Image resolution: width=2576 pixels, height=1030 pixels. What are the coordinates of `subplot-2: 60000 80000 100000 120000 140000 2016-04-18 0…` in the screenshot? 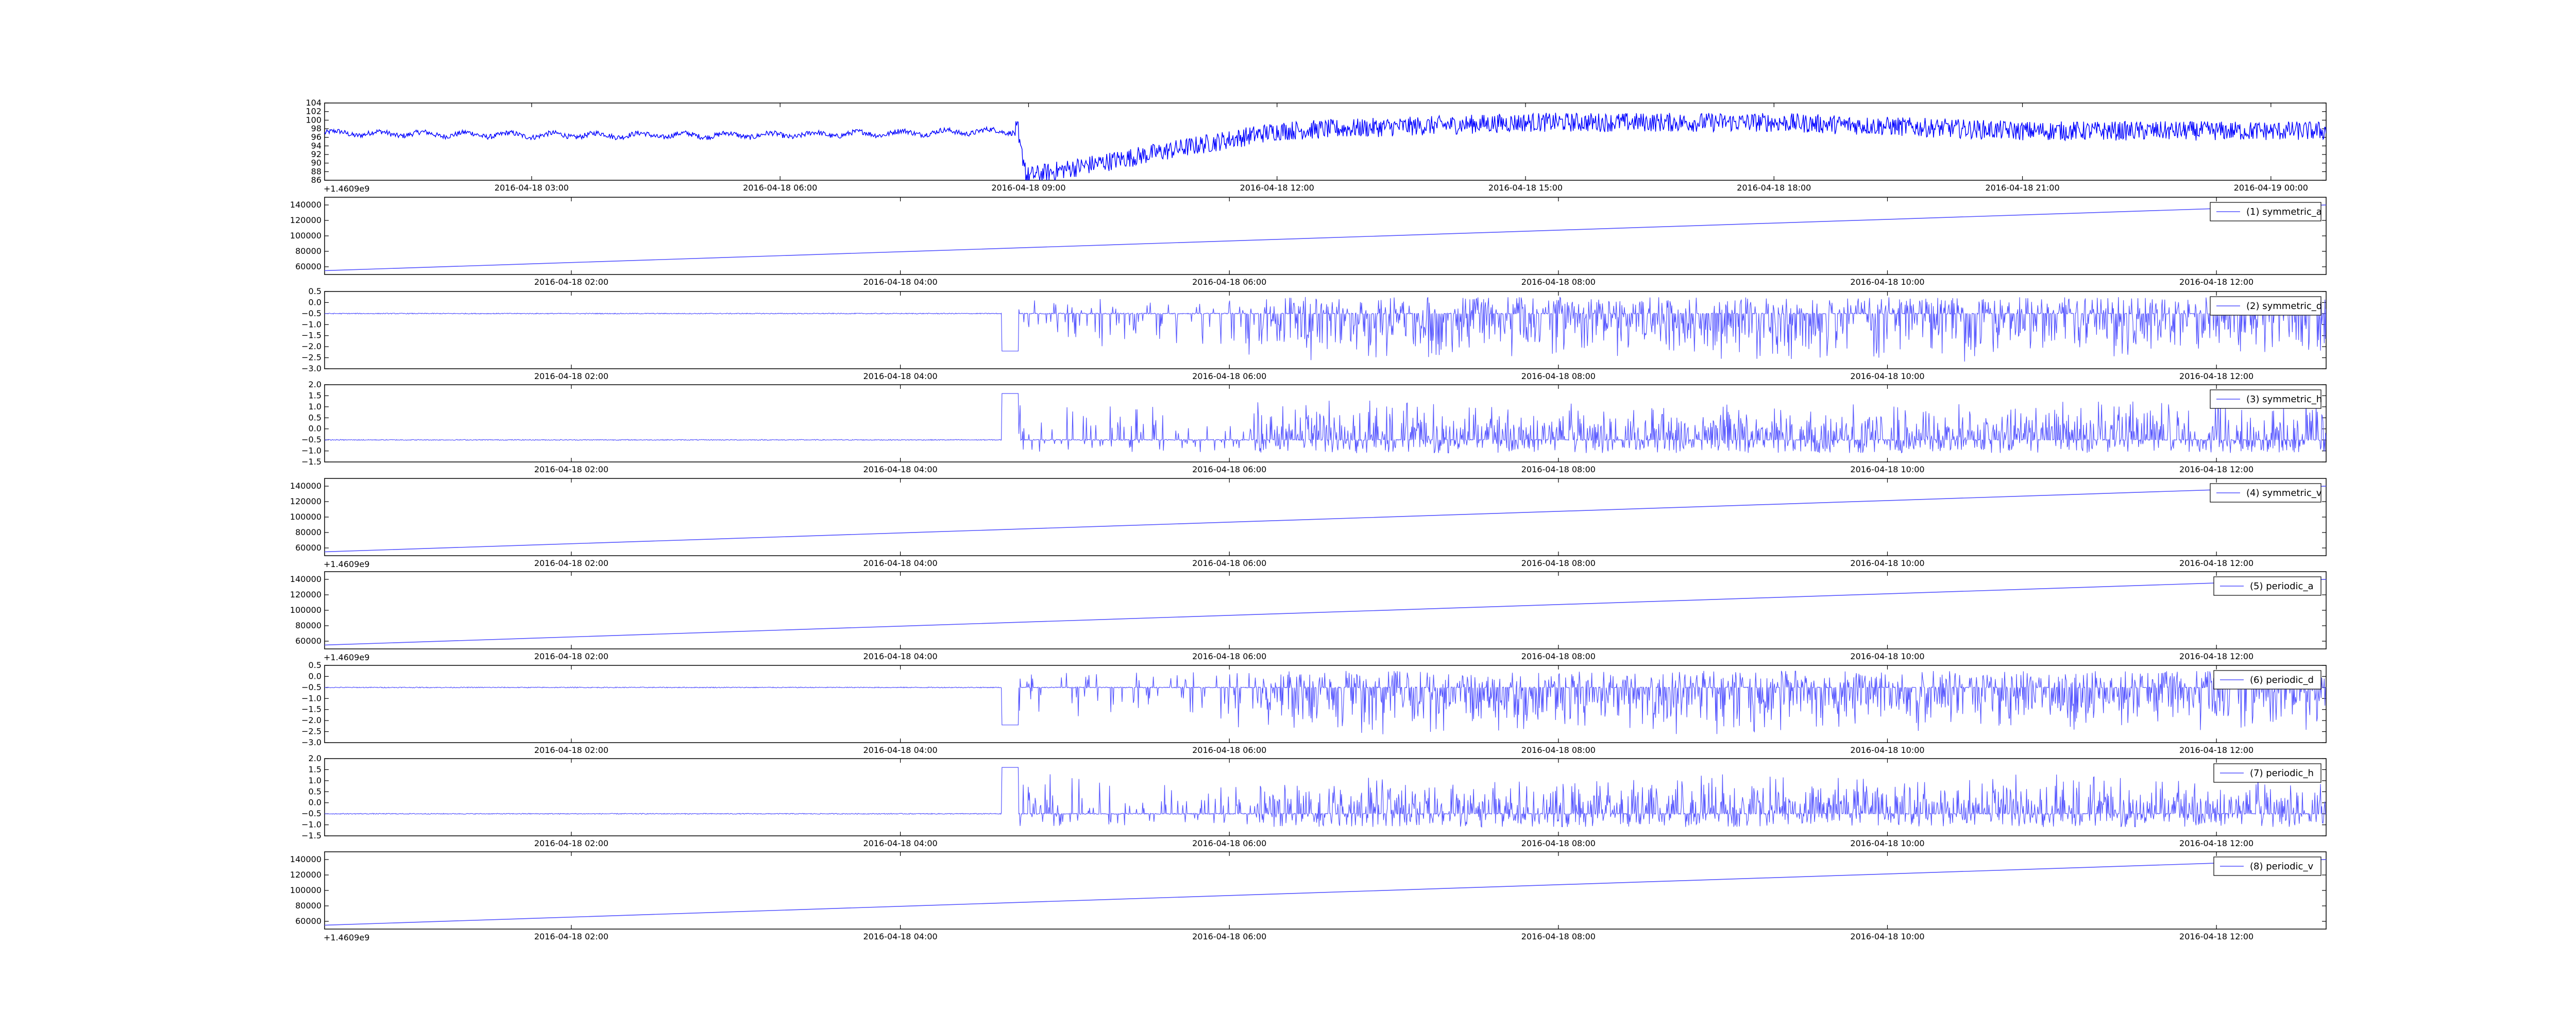 It's located at (1308, 242).